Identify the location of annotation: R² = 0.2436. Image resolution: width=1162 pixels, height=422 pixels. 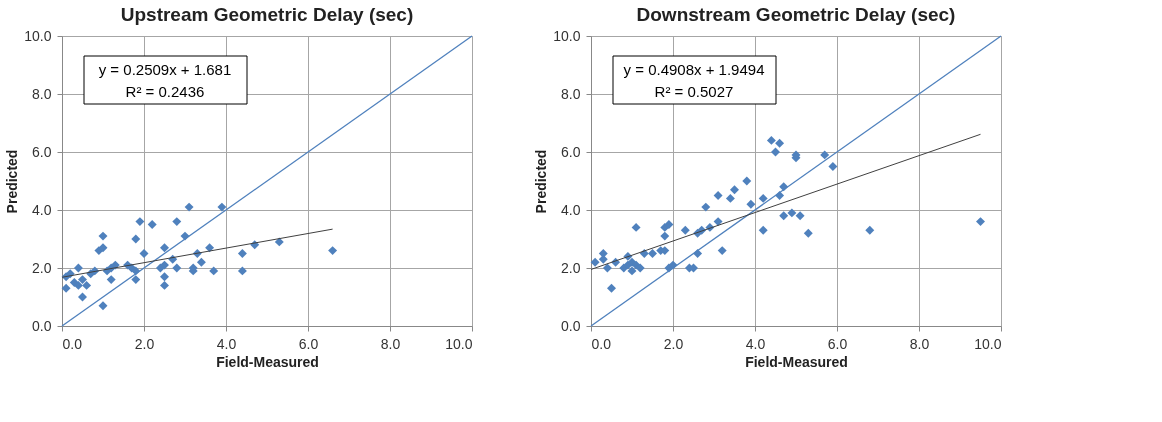
(165, 91).